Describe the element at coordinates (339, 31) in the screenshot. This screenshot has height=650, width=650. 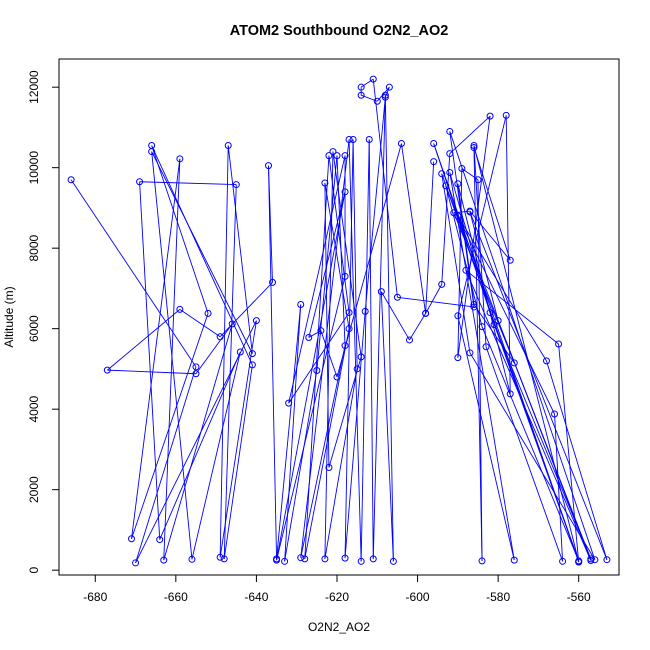
I see `chart-title: ATOM2 Southbound O2N2_AO2` at that location.